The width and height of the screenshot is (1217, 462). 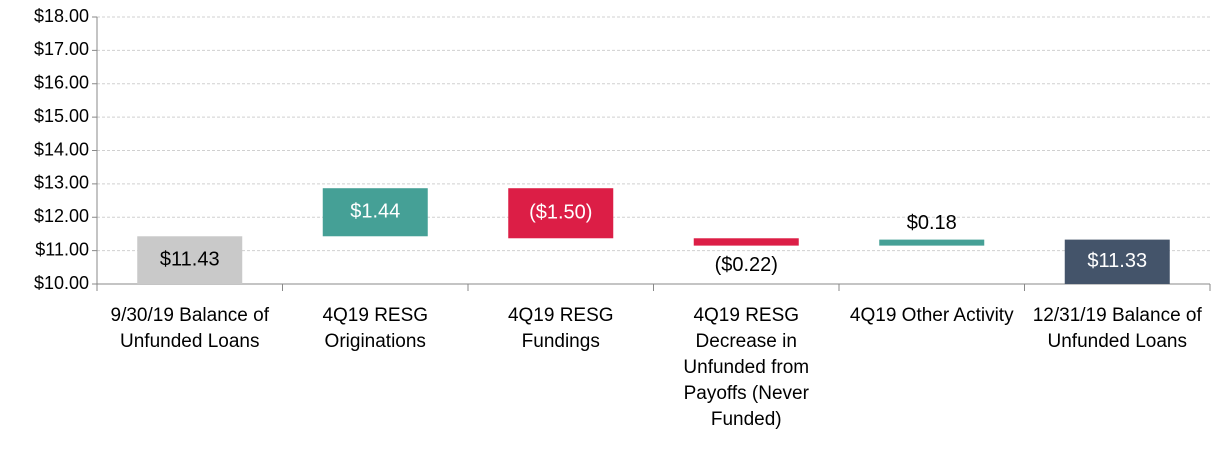 I want to click on y-tick-label: $10.00, so click(x=61, y=283).